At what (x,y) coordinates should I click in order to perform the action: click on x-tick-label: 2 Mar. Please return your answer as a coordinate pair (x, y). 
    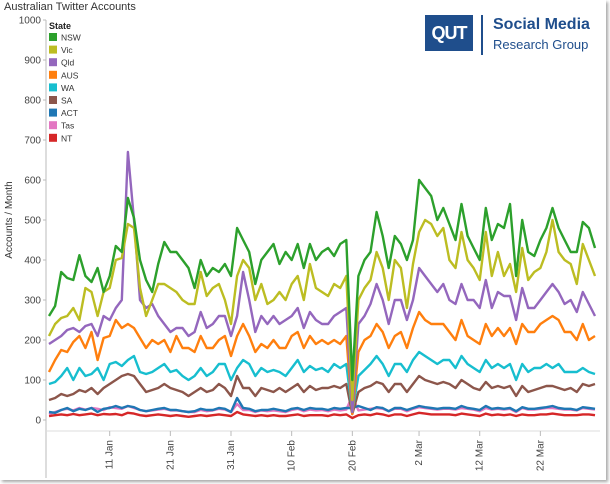
    Looking at the image, I should click on (419, 452).